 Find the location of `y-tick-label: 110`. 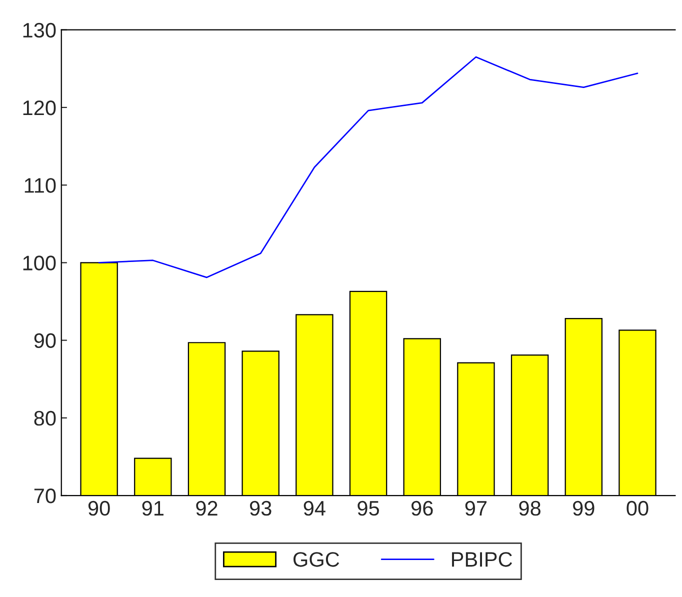

y-tick-label: 110 is located at coordinates (40, 185).